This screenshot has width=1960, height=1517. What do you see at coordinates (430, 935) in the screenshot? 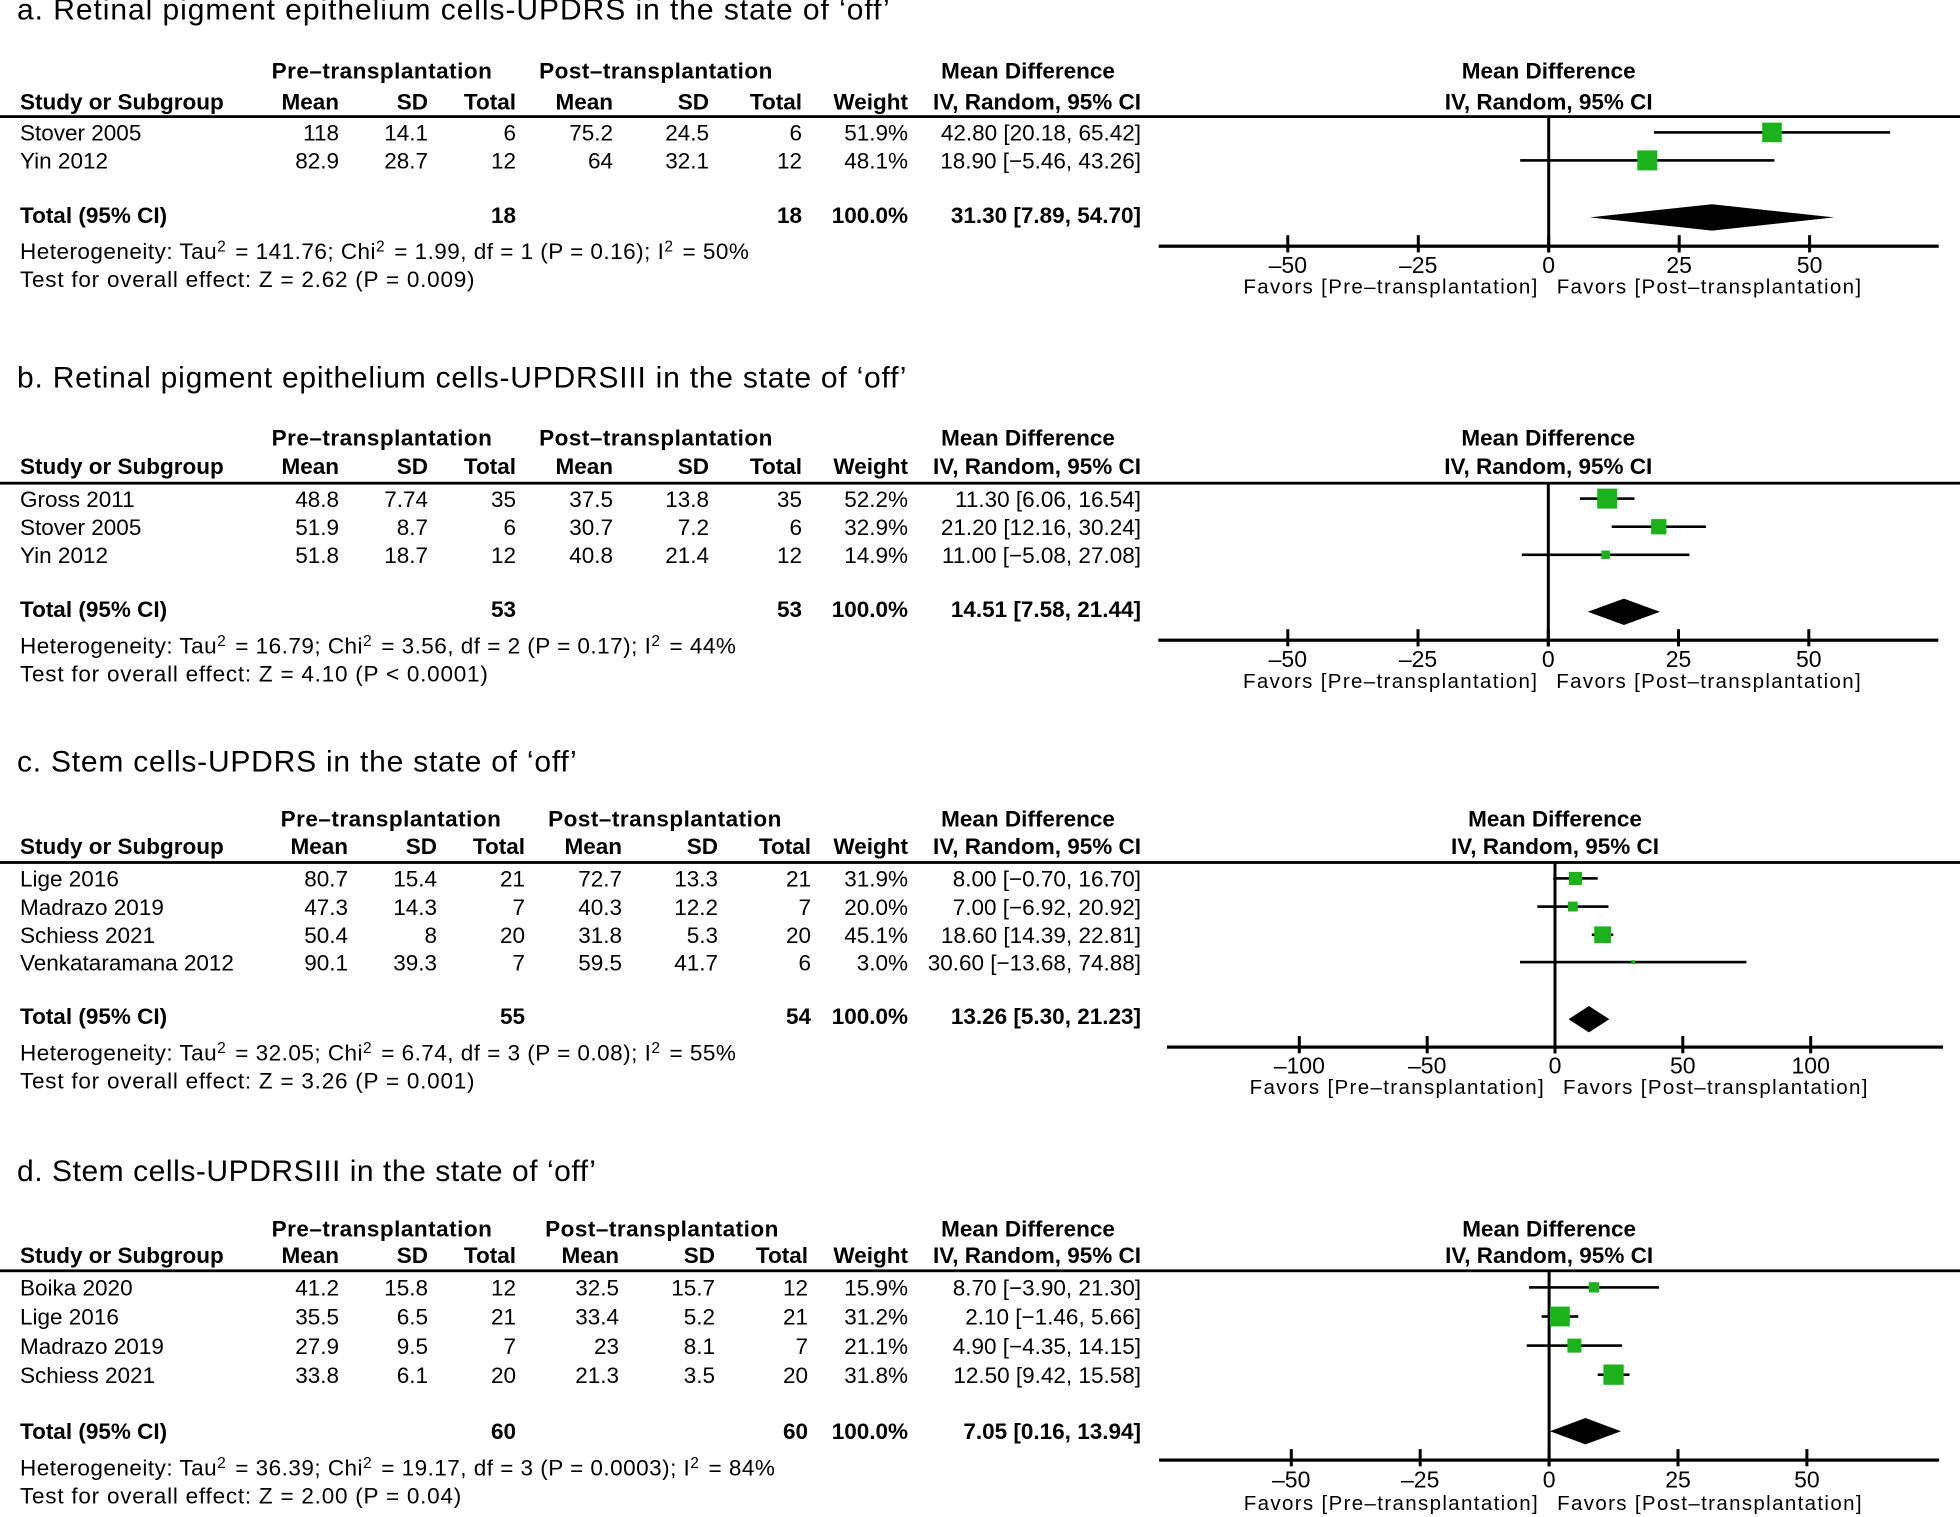
I see `svg-text: 8` at bounding box center [430, 935].